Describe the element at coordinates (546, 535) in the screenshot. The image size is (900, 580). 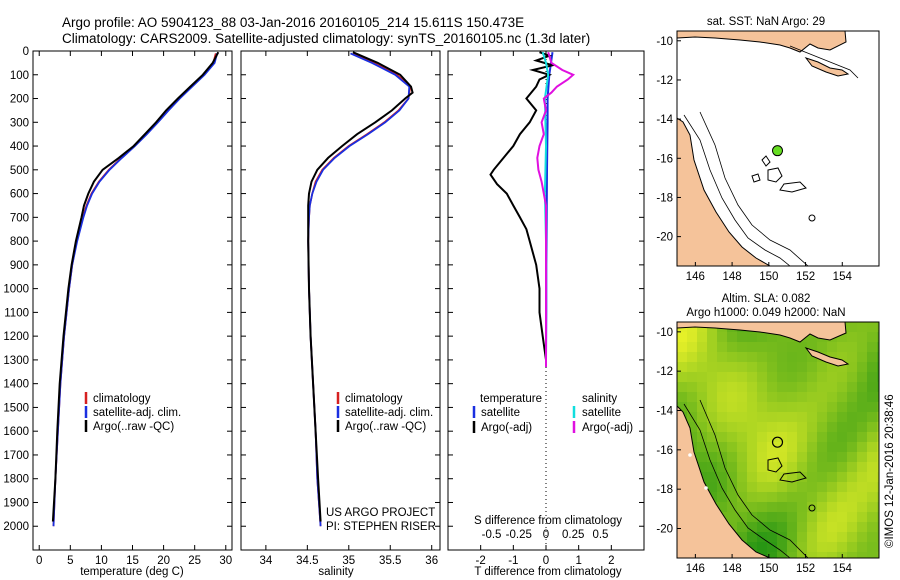
I see `s-tick-label: 0` at that location.